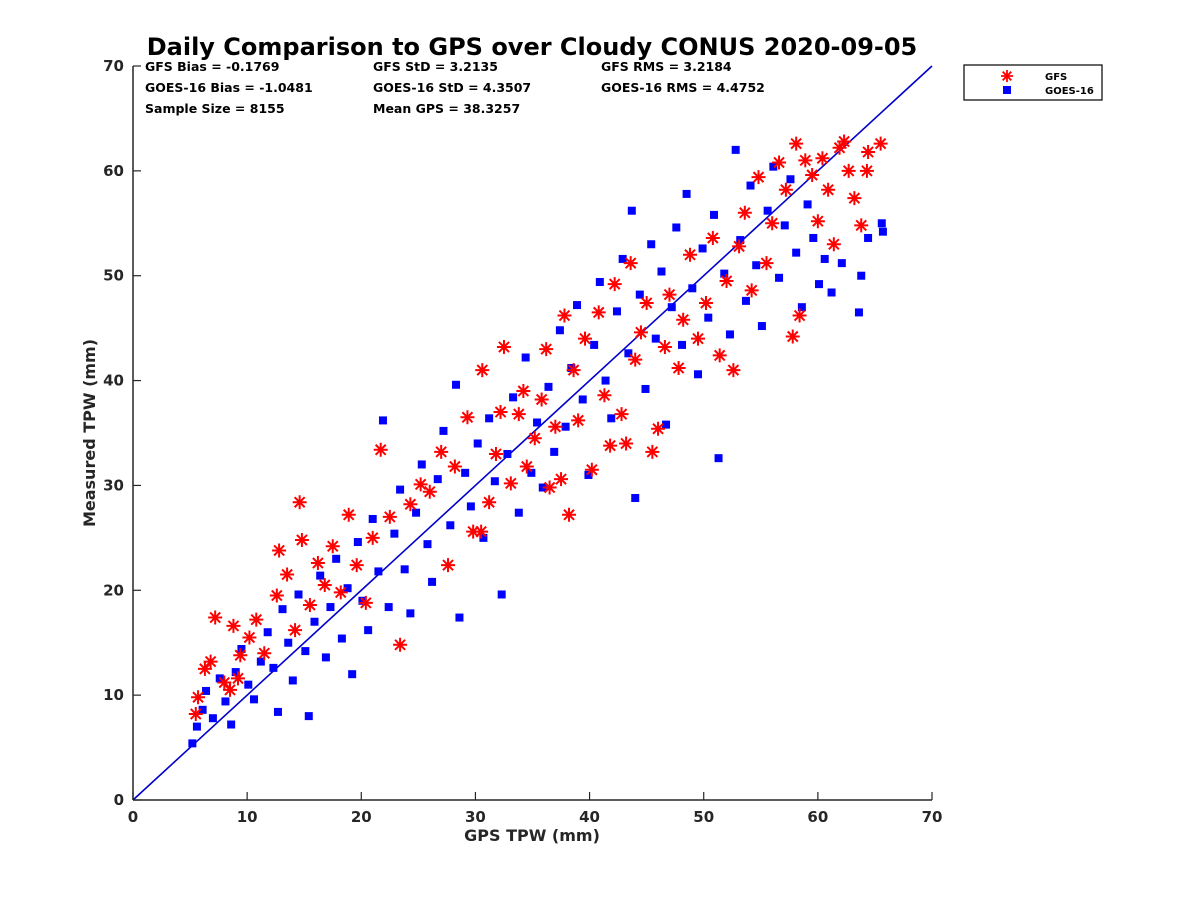 This screenshot has height=900, width=1200. What do you see at coordinates (666, 66) in the screenshot?
I see `stat-gfs-rms: GFS RMS = 3.2184` at bounding box center [666, 66].